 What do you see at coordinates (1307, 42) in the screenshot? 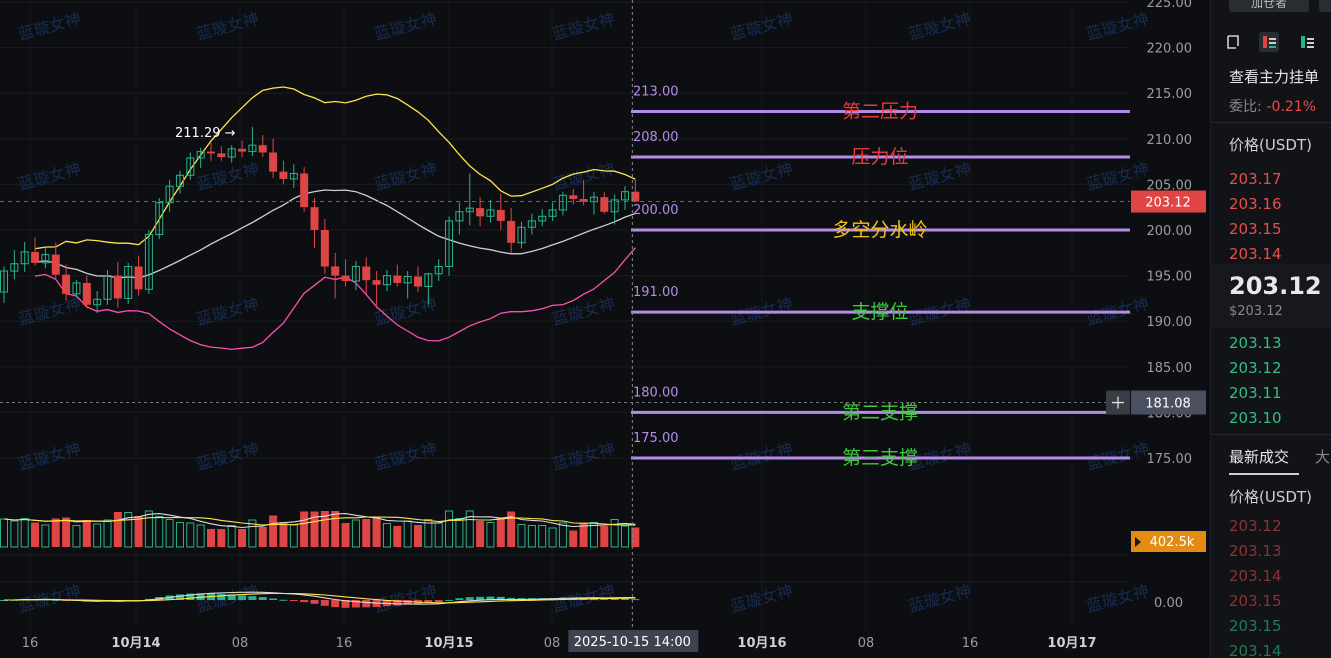
I see `list-view-icon` at bounding box center [1307, 42].